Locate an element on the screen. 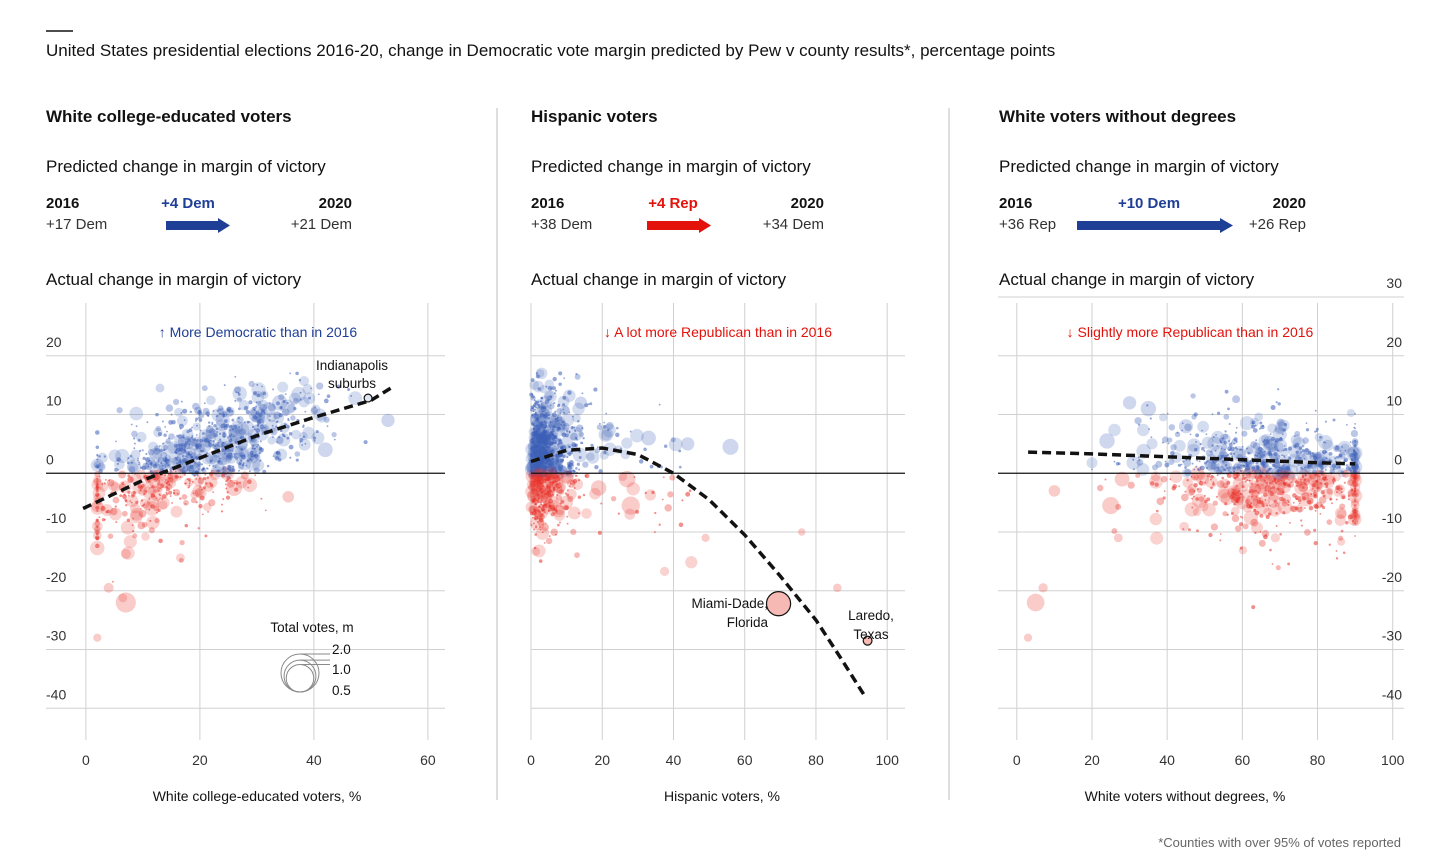 The image size is (1456, 862). annotation-line-1: Laredo, is located at coordinates (871, 615).